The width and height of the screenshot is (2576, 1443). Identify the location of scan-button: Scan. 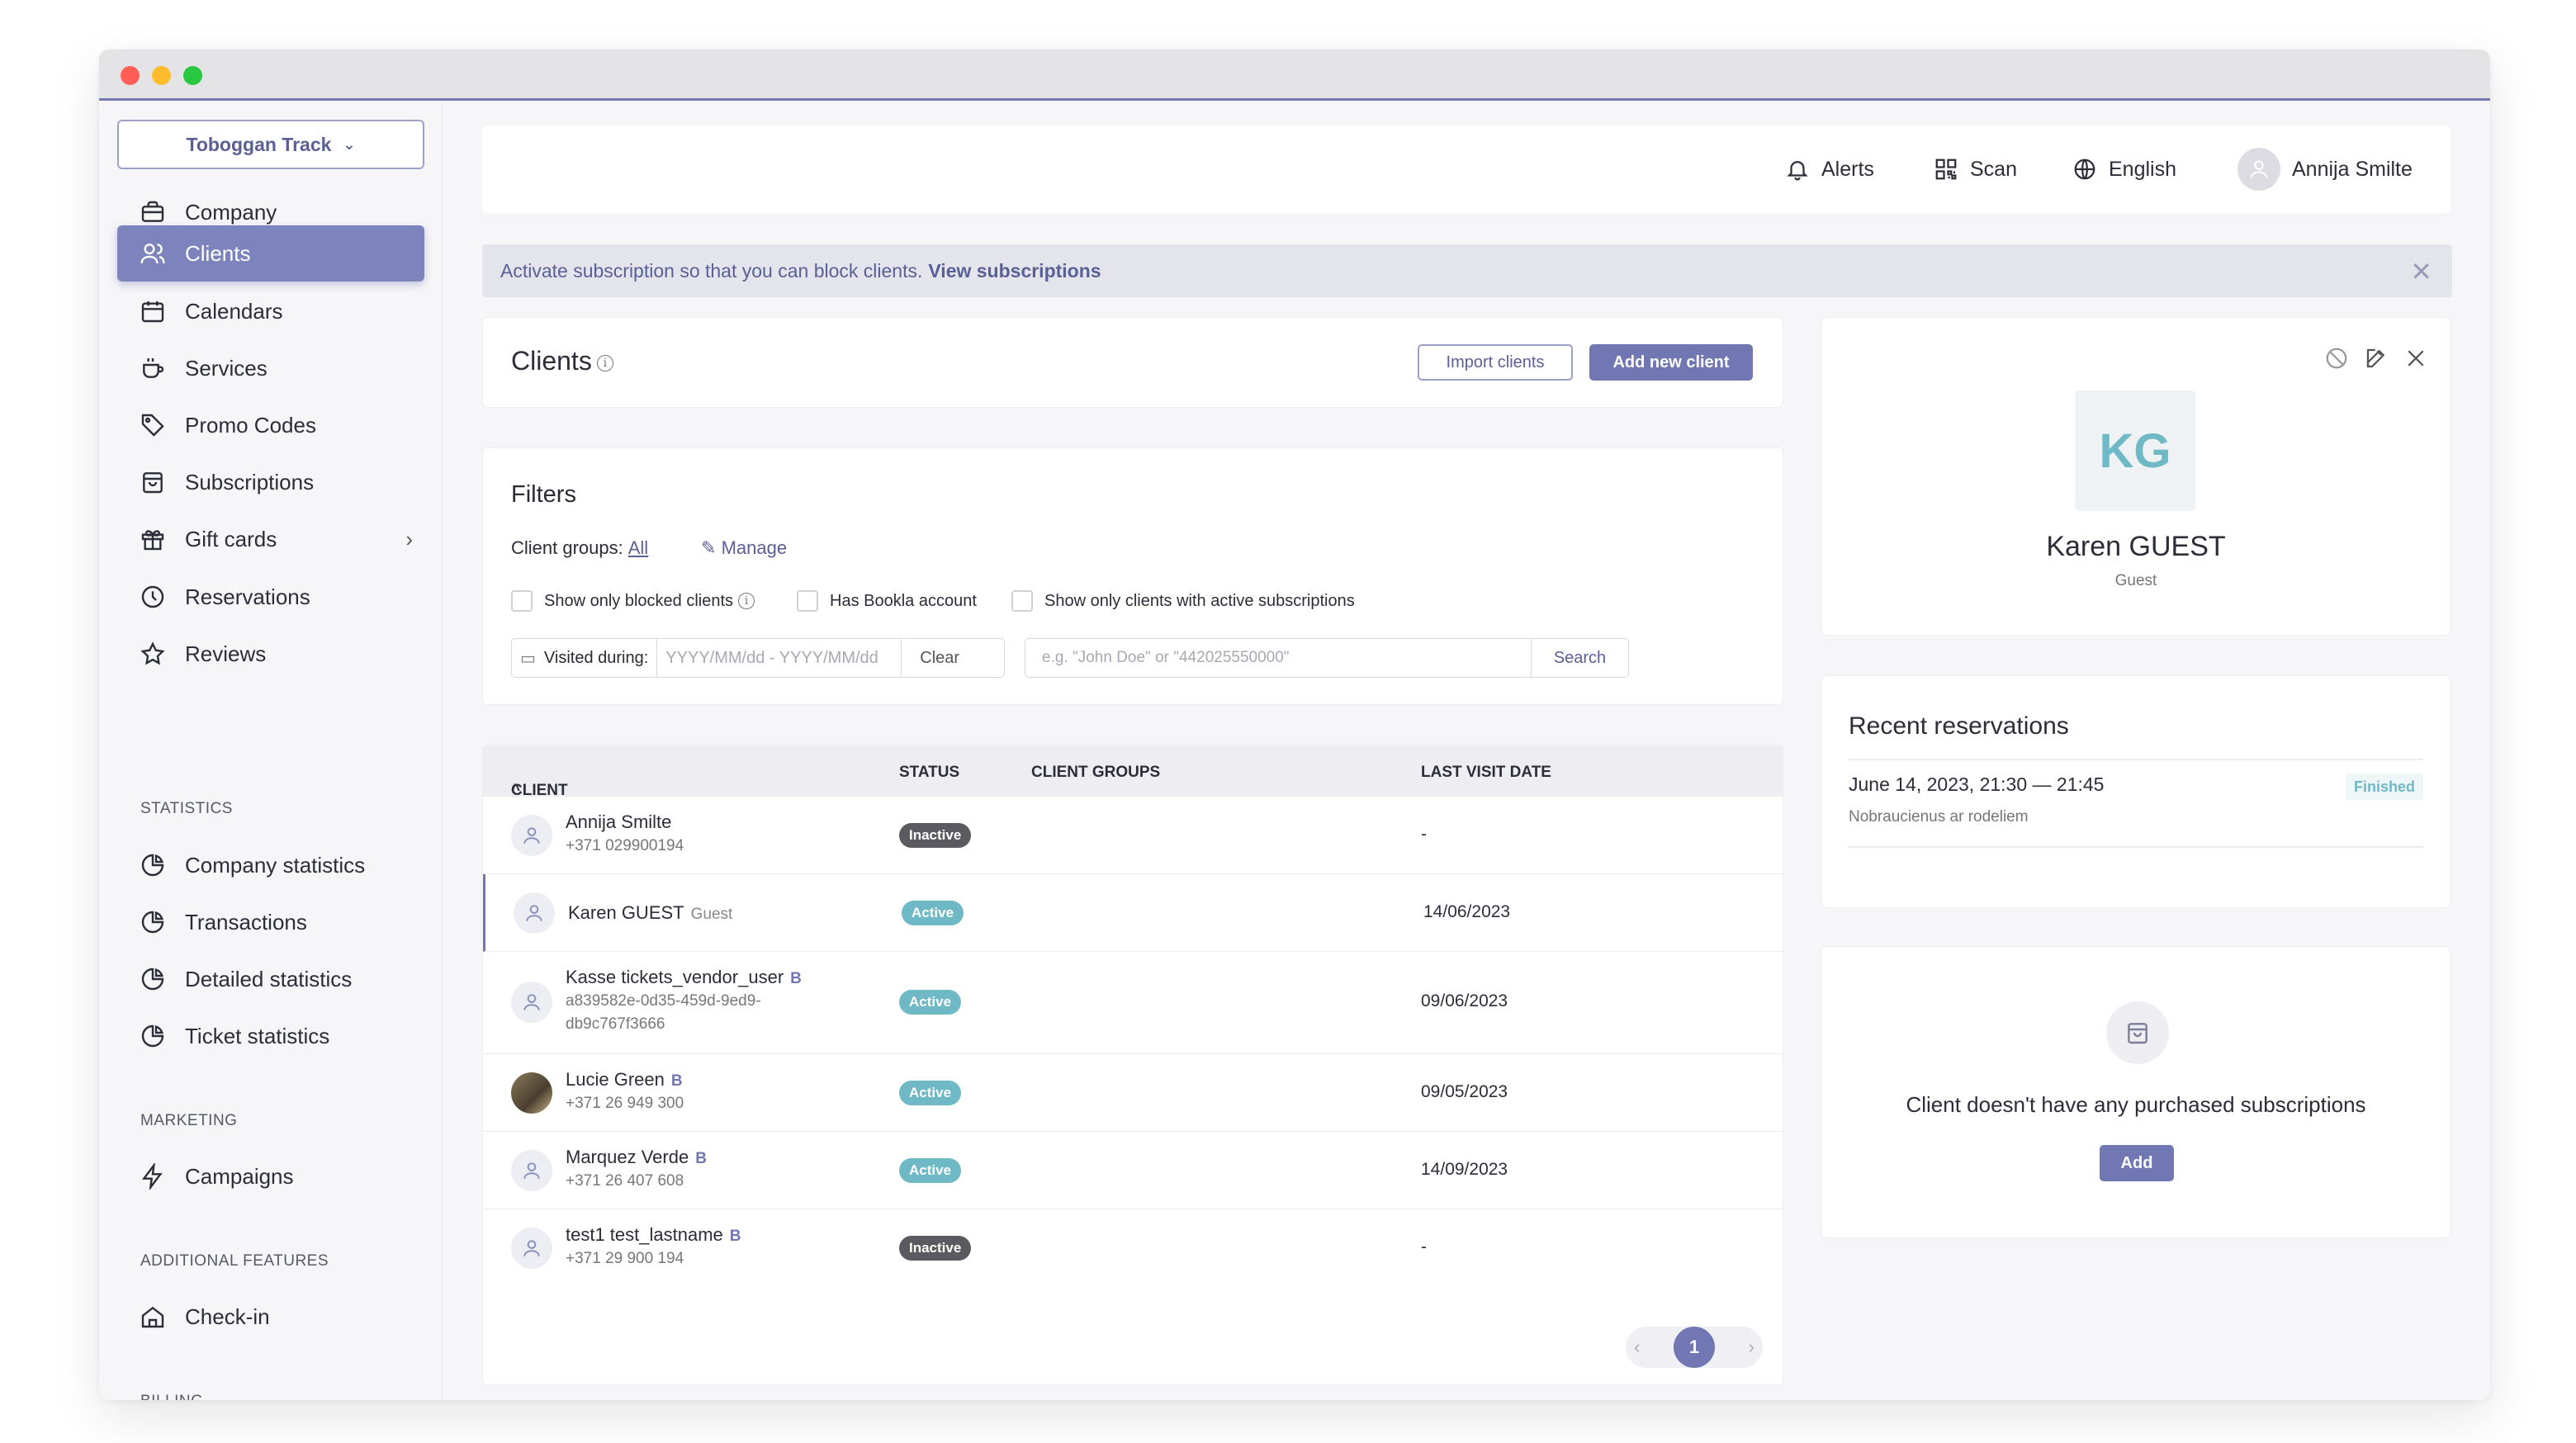
(1975, 169).